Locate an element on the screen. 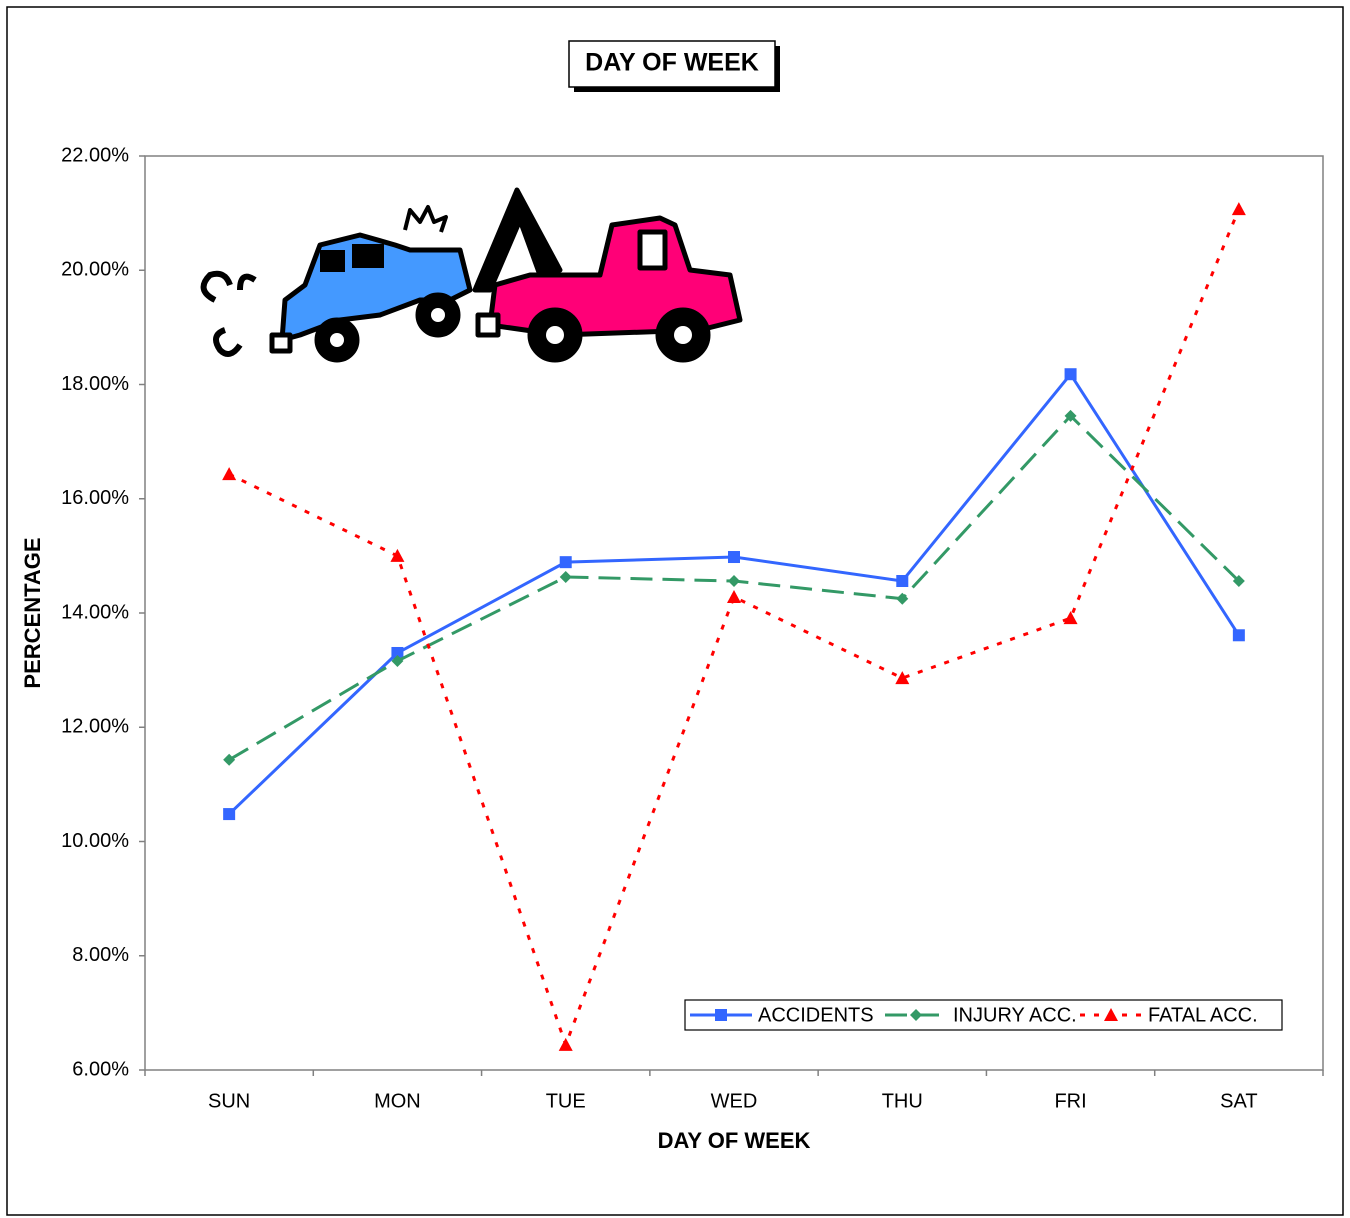 The image size is (1350, 1218). legend: ACCIDENTS INJURY ACC. FATAL ACC. is located at coordinates (983, 1015).